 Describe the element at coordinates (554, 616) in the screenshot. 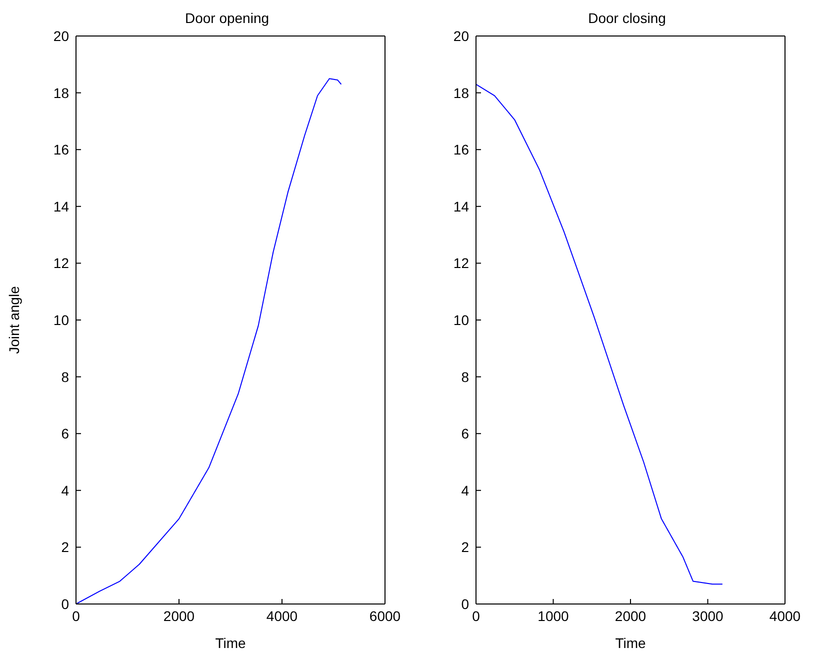

I see `x-tick-label: 1000` at that location.